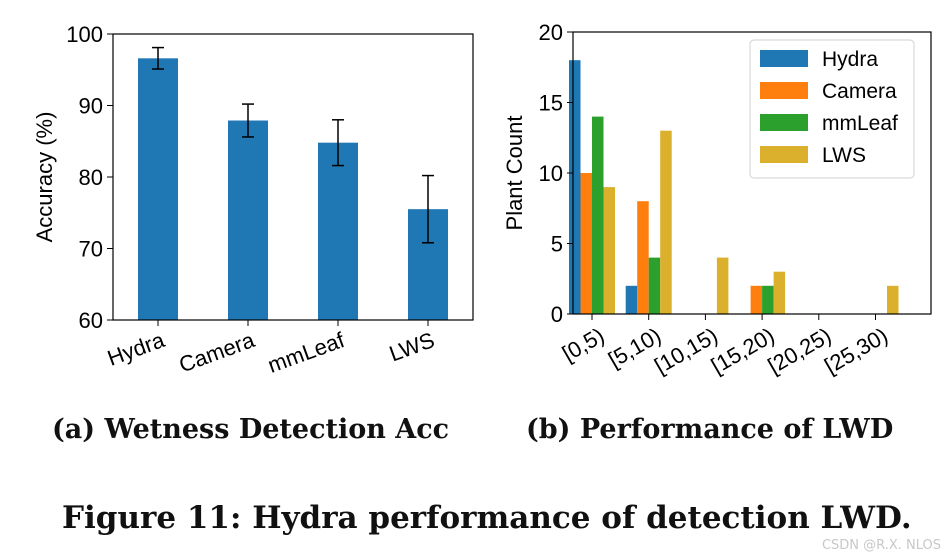 This screenshot has height=557, width=947. Describe the element at coordinates (859, 91) in the screenshot. I see `legend-label-camera: Camera` at that location.